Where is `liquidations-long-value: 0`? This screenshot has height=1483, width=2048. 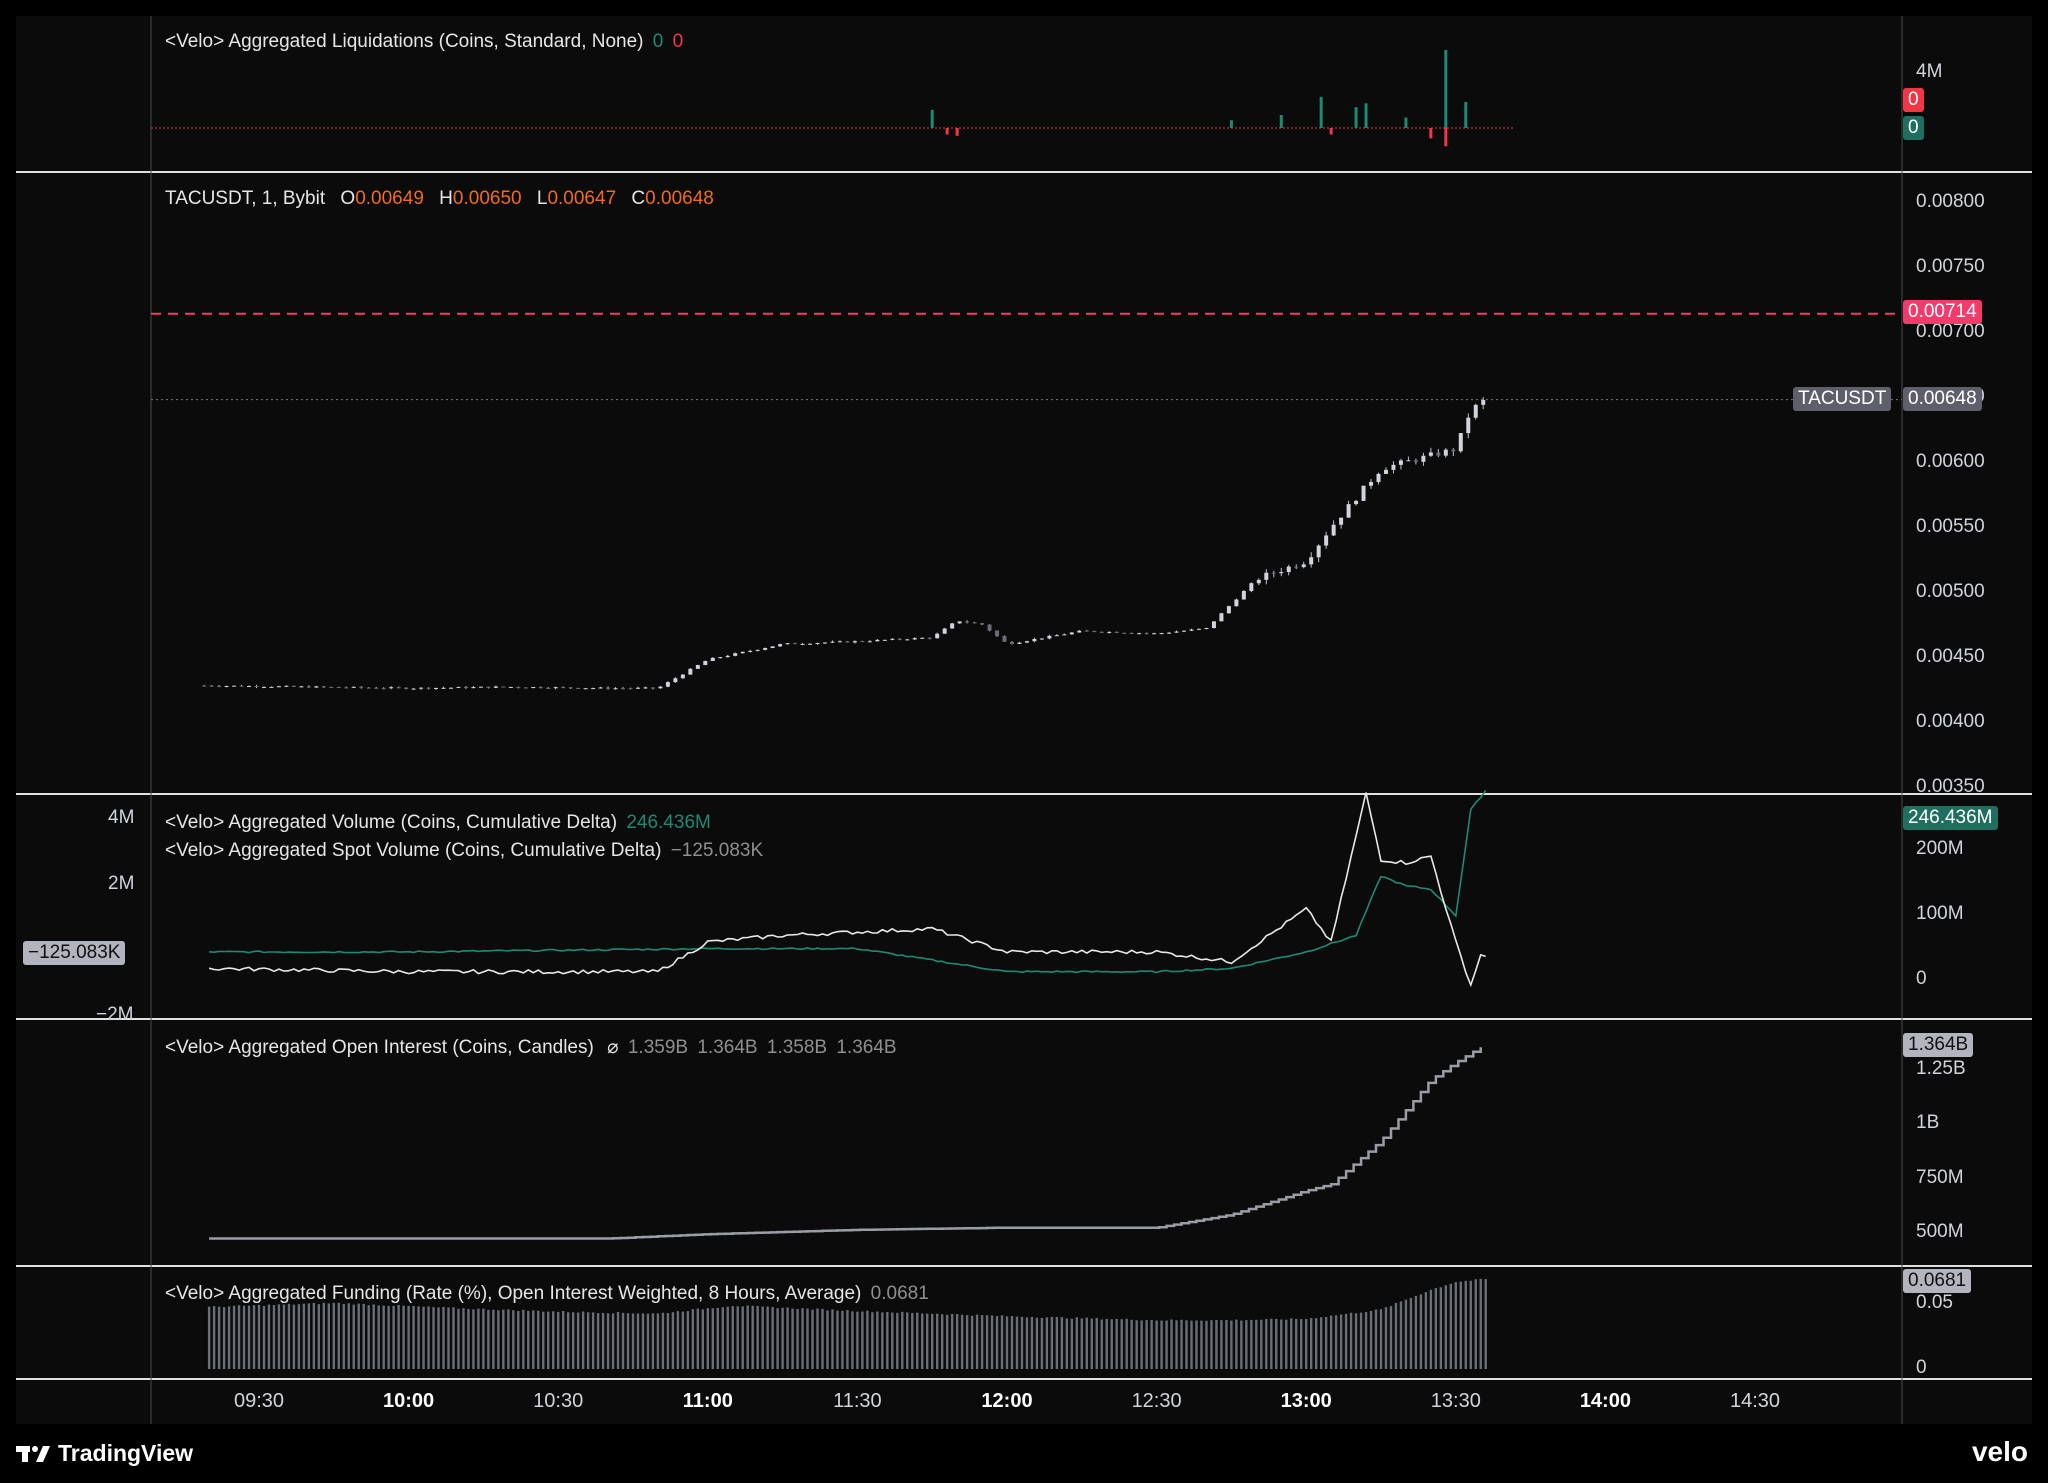 liquidations-long-value: 0 is located at coordinates (658, 41).